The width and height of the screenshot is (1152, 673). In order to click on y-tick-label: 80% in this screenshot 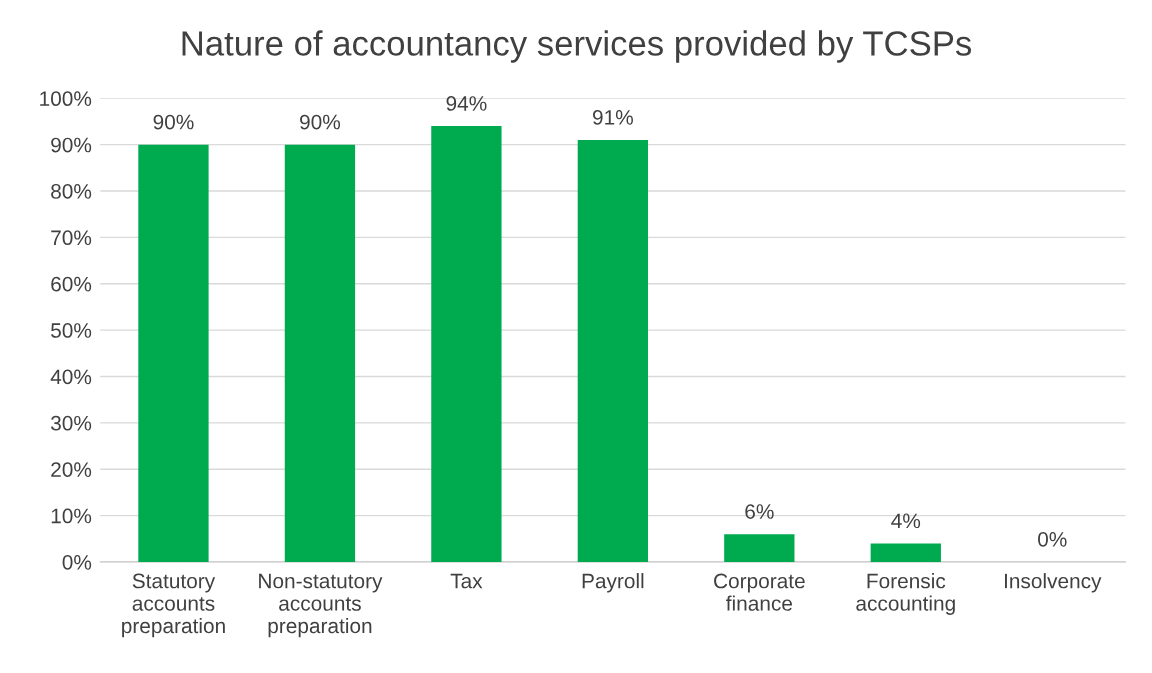, I will do `click(71, 191)`.